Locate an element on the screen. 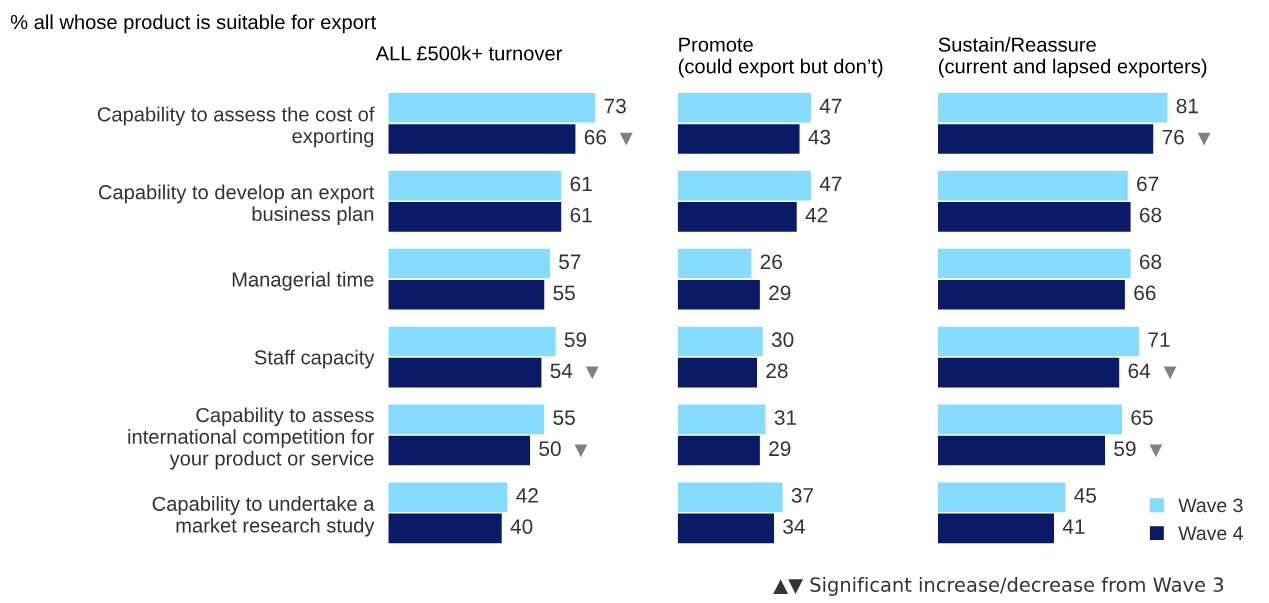  data-label: 30 is located at coordinates (782, 340).